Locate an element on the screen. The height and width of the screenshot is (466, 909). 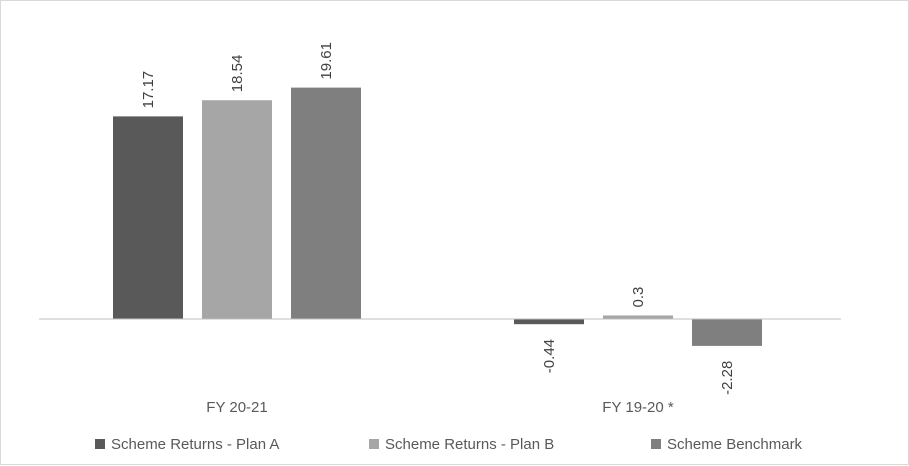
legend-item-0: Scheme Returns - Plan A is located at coordinates (187, 444).